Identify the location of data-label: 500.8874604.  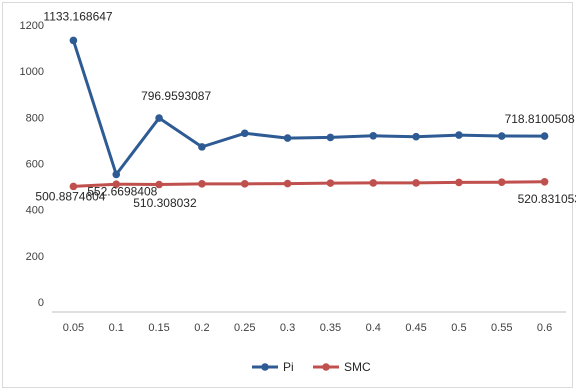
(70, 196).